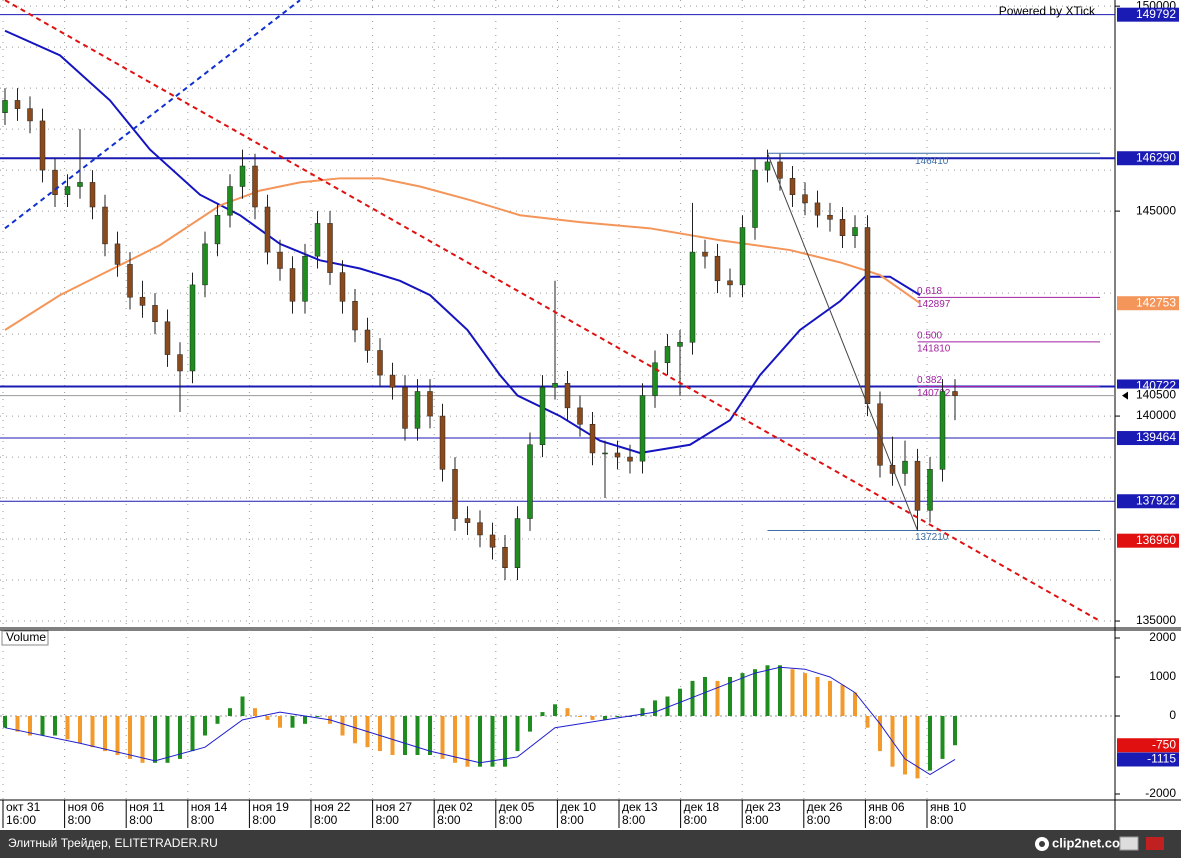 This screenshot has width=1181, height=858. I want to click on level-label: 136960, so click(1156, 540).